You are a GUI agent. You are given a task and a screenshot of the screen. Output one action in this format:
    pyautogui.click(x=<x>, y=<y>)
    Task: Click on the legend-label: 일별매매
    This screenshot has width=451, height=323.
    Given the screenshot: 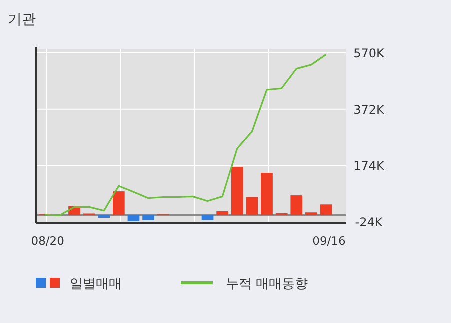 What is the action you would take?
    pyautogui.click(x=96, y=284)
    